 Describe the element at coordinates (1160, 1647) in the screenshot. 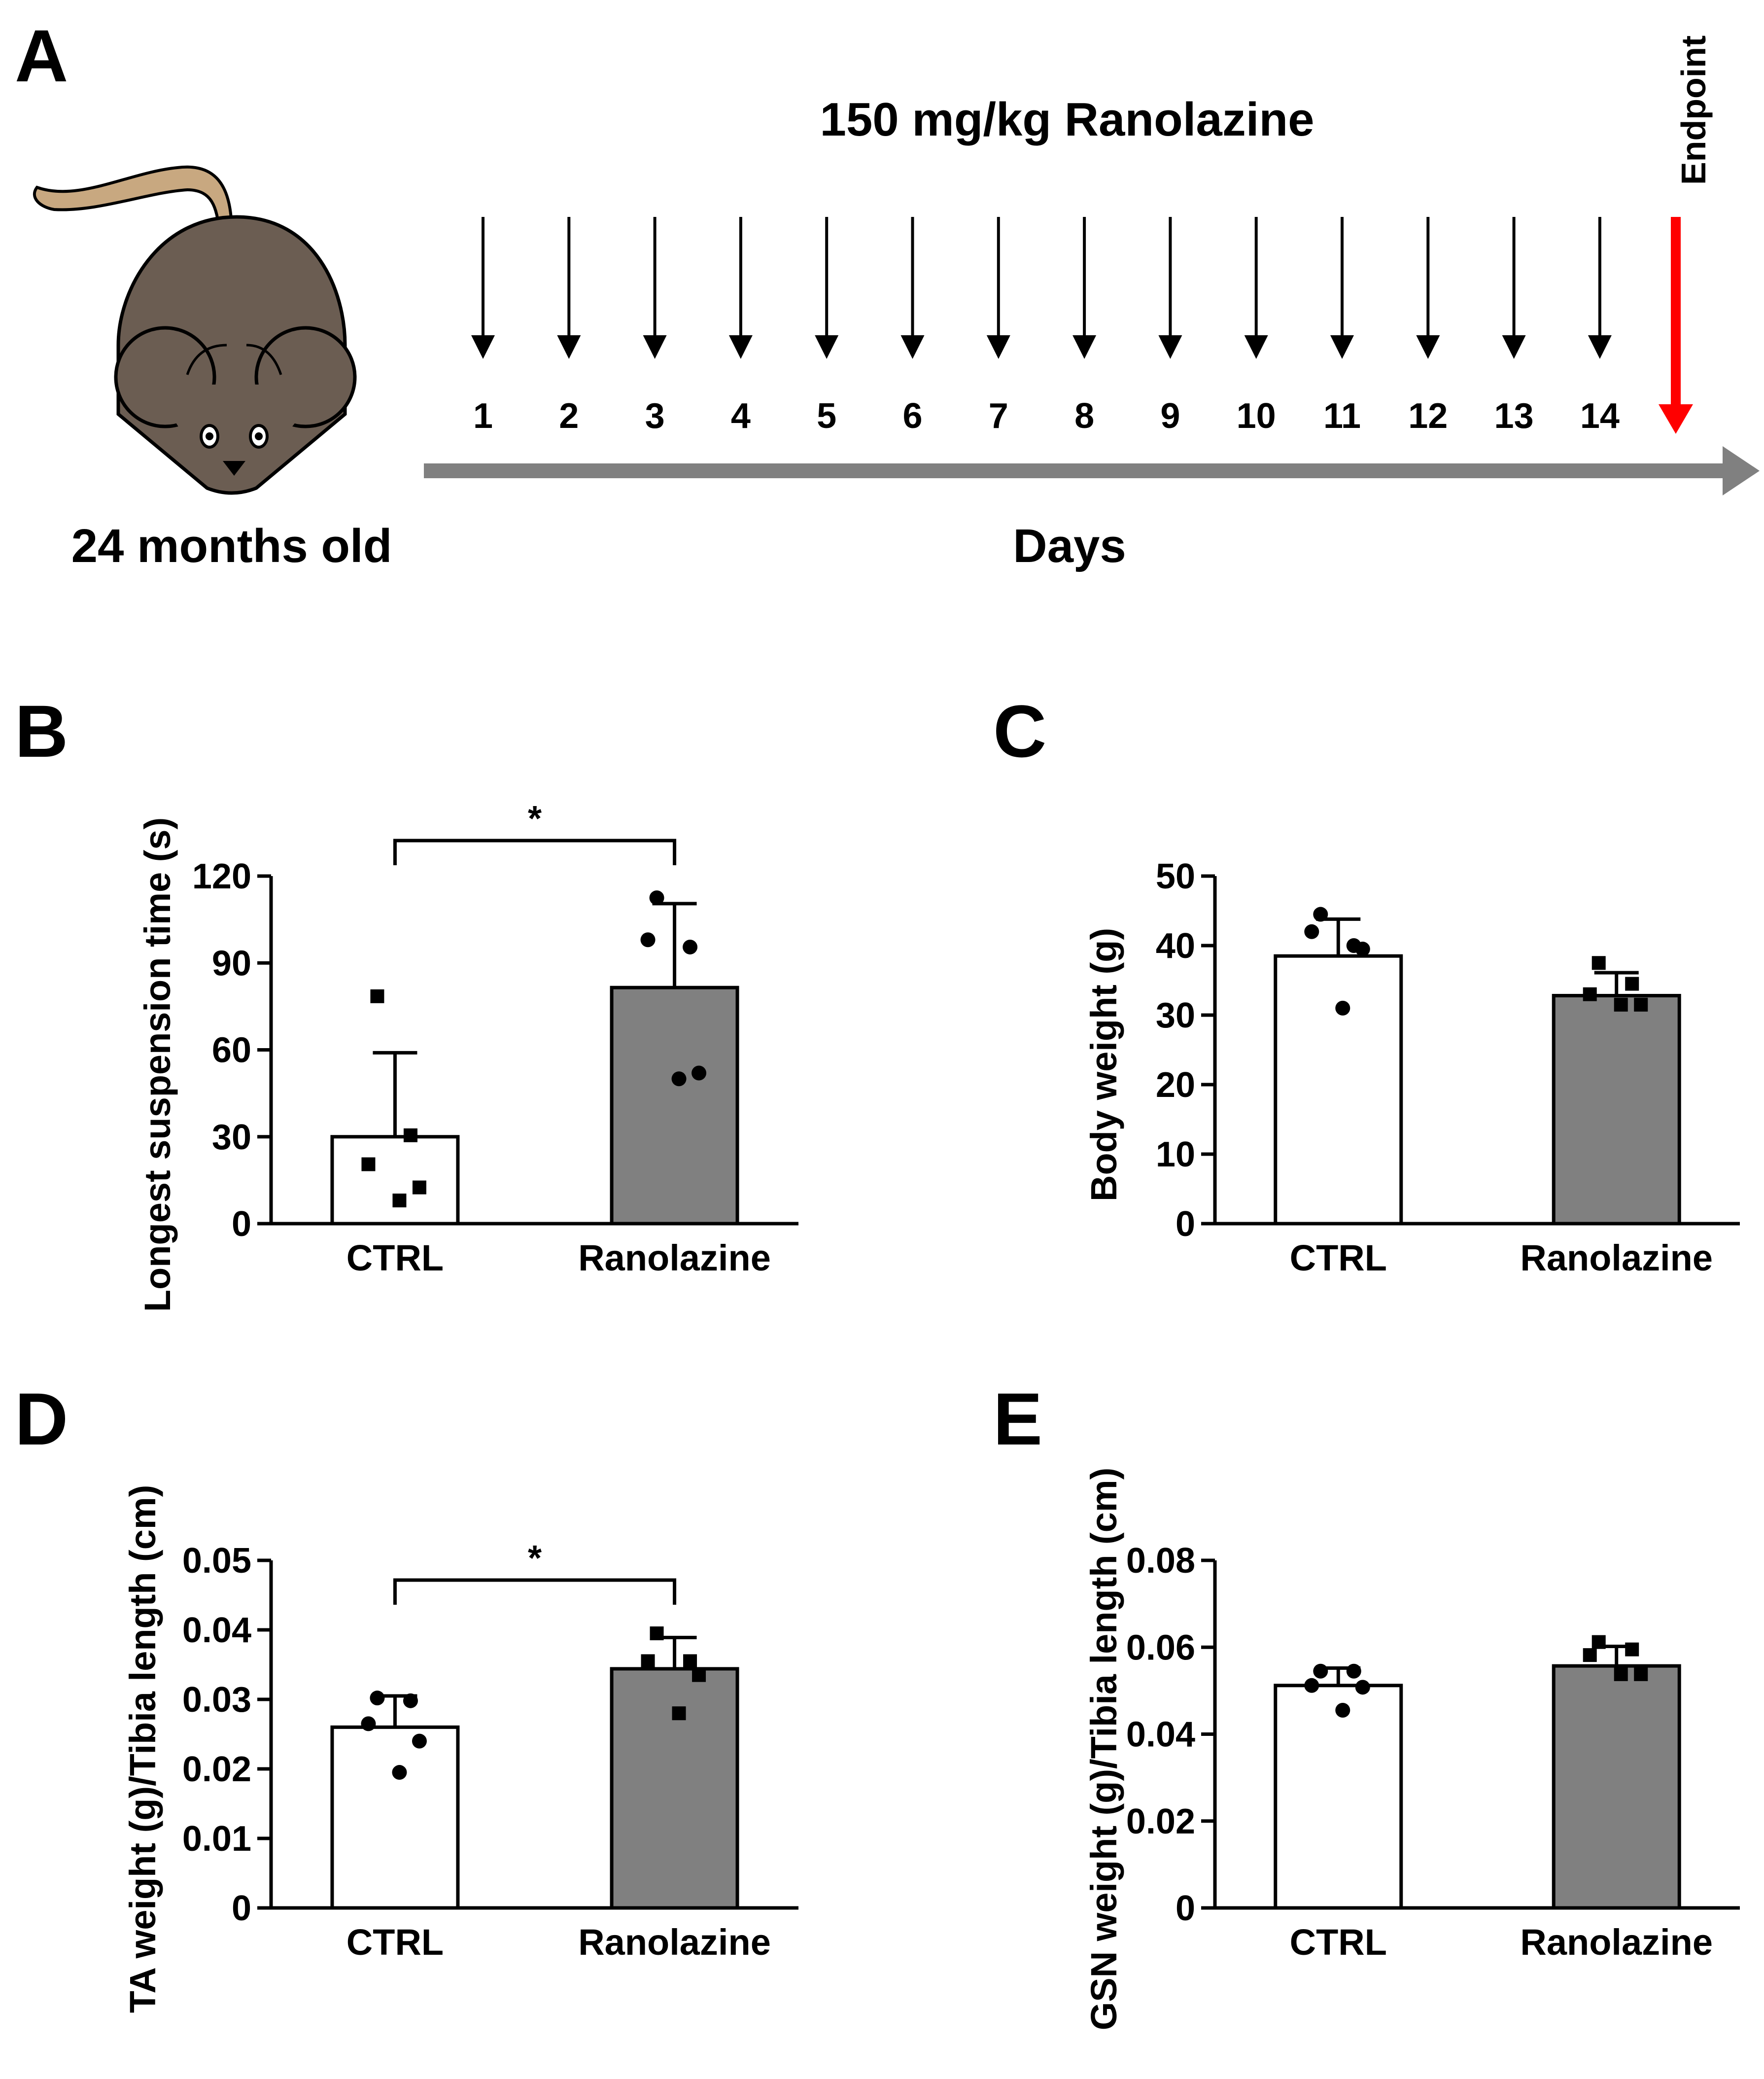

I see `y-tick-label: 0.06` at that location.